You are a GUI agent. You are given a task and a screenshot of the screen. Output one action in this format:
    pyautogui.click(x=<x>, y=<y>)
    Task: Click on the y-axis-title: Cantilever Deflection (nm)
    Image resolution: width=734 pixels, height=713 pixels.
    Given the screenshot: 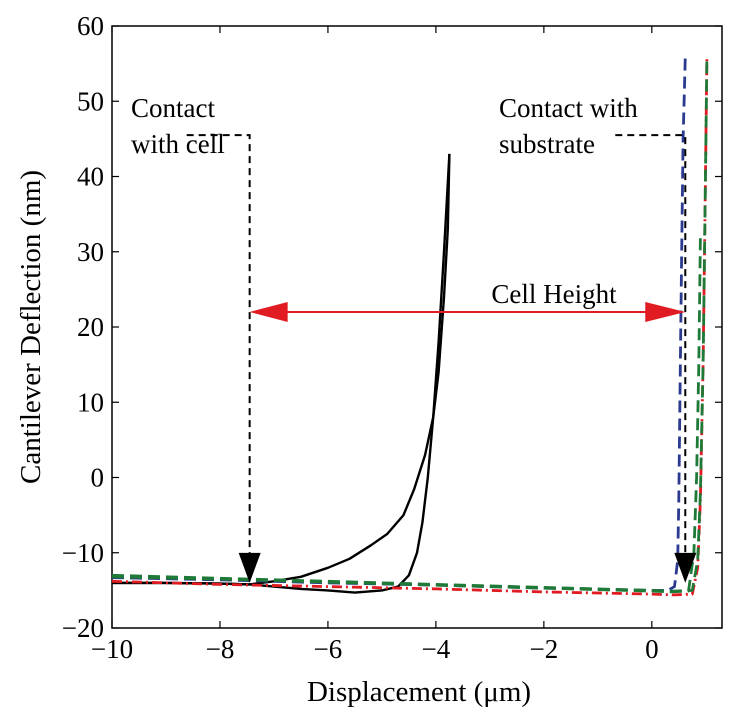 What is the action you would take?
    pyautogui.click(x=31, y=327)
    